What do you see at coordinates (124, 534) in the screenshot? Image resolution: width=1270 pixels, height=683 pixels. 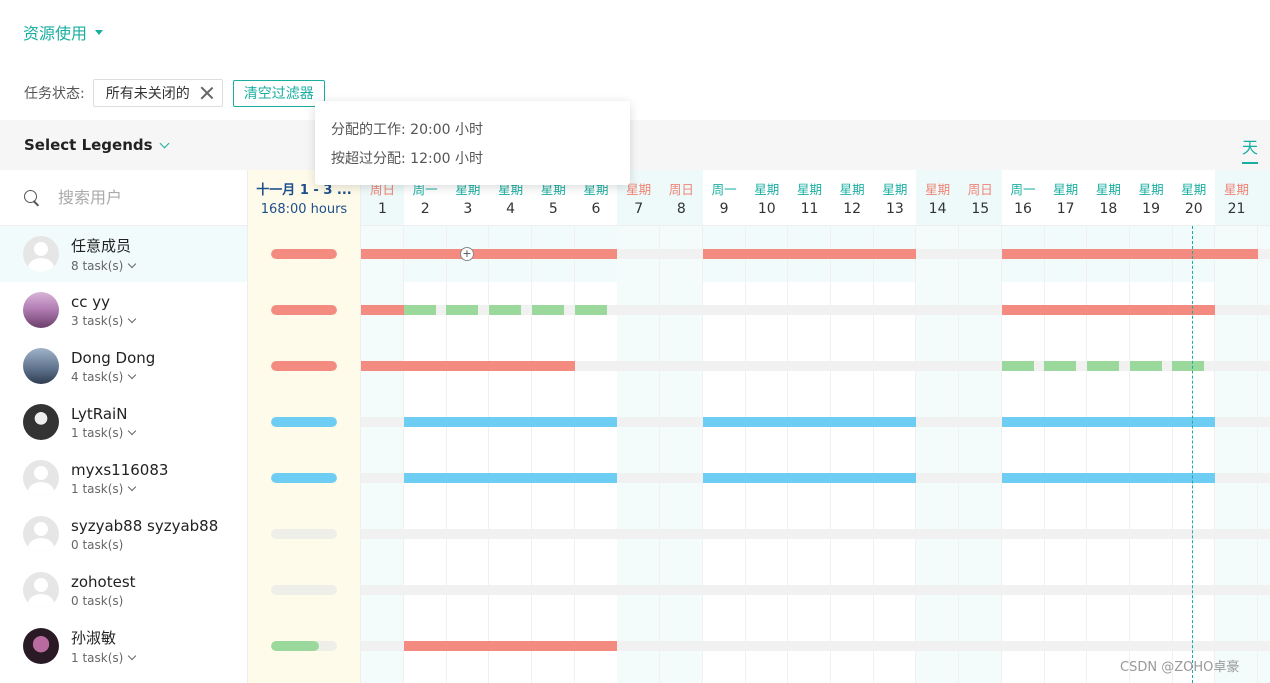 I see `user-row: syzyab88 syzyab88 0 task(s)` at bounding box center [124, 534].